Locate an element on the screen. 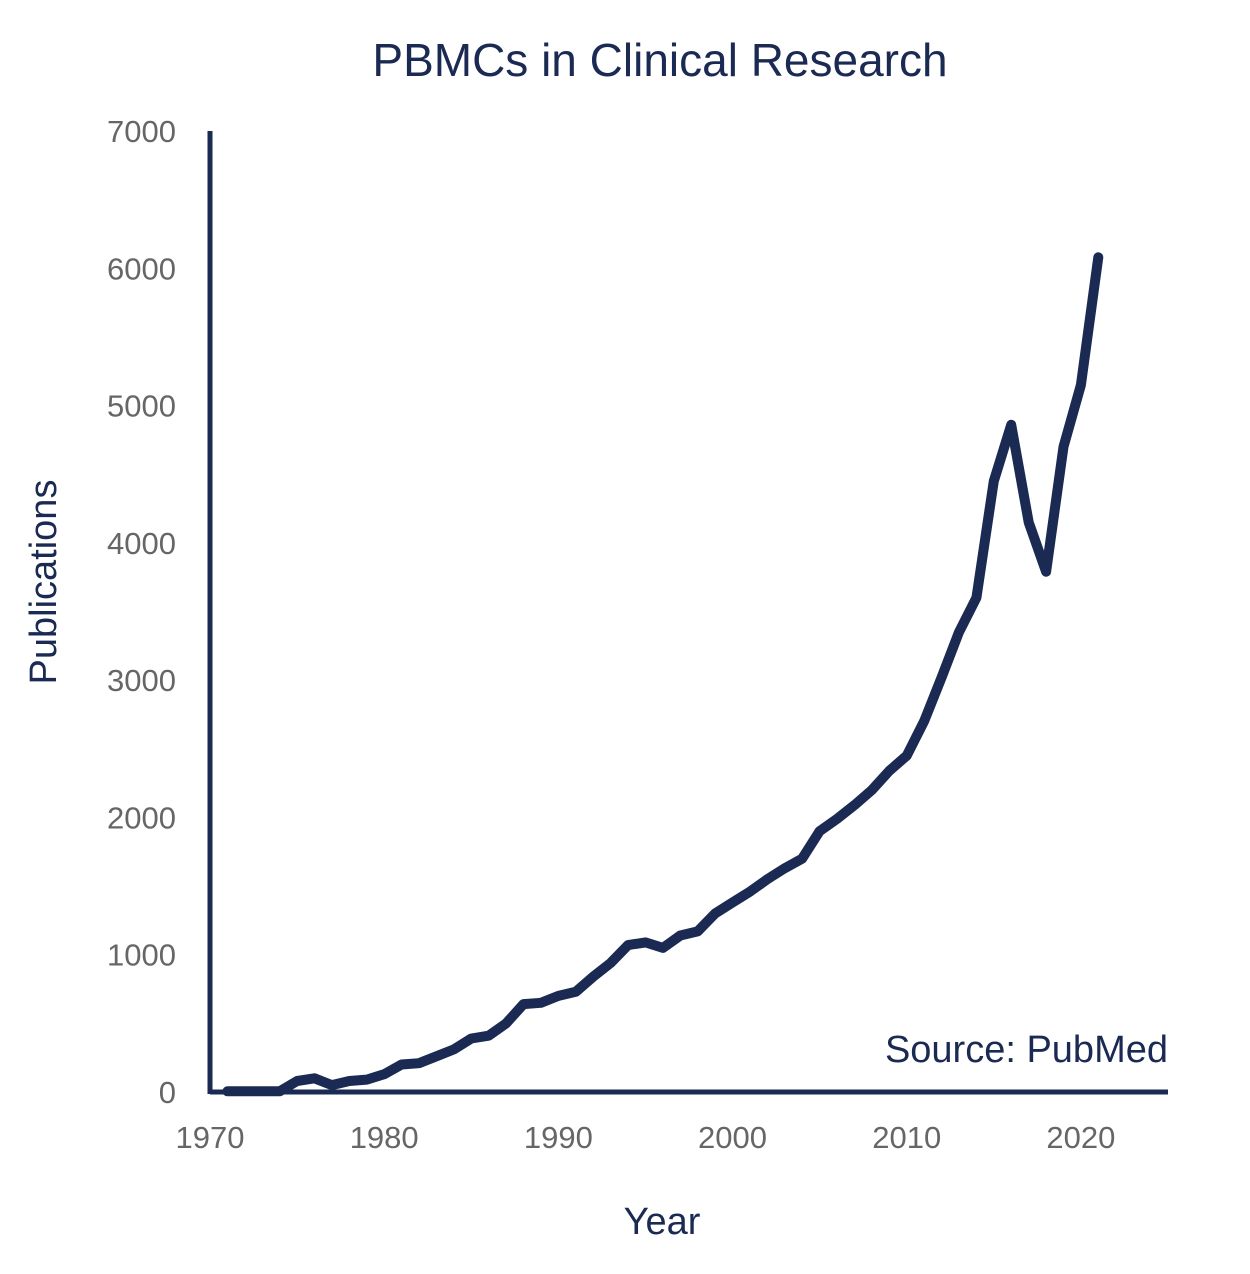 This screenshot has height=1274, width=1250. x-tick-label: 2020 is located at coordinates (1080, 1137).